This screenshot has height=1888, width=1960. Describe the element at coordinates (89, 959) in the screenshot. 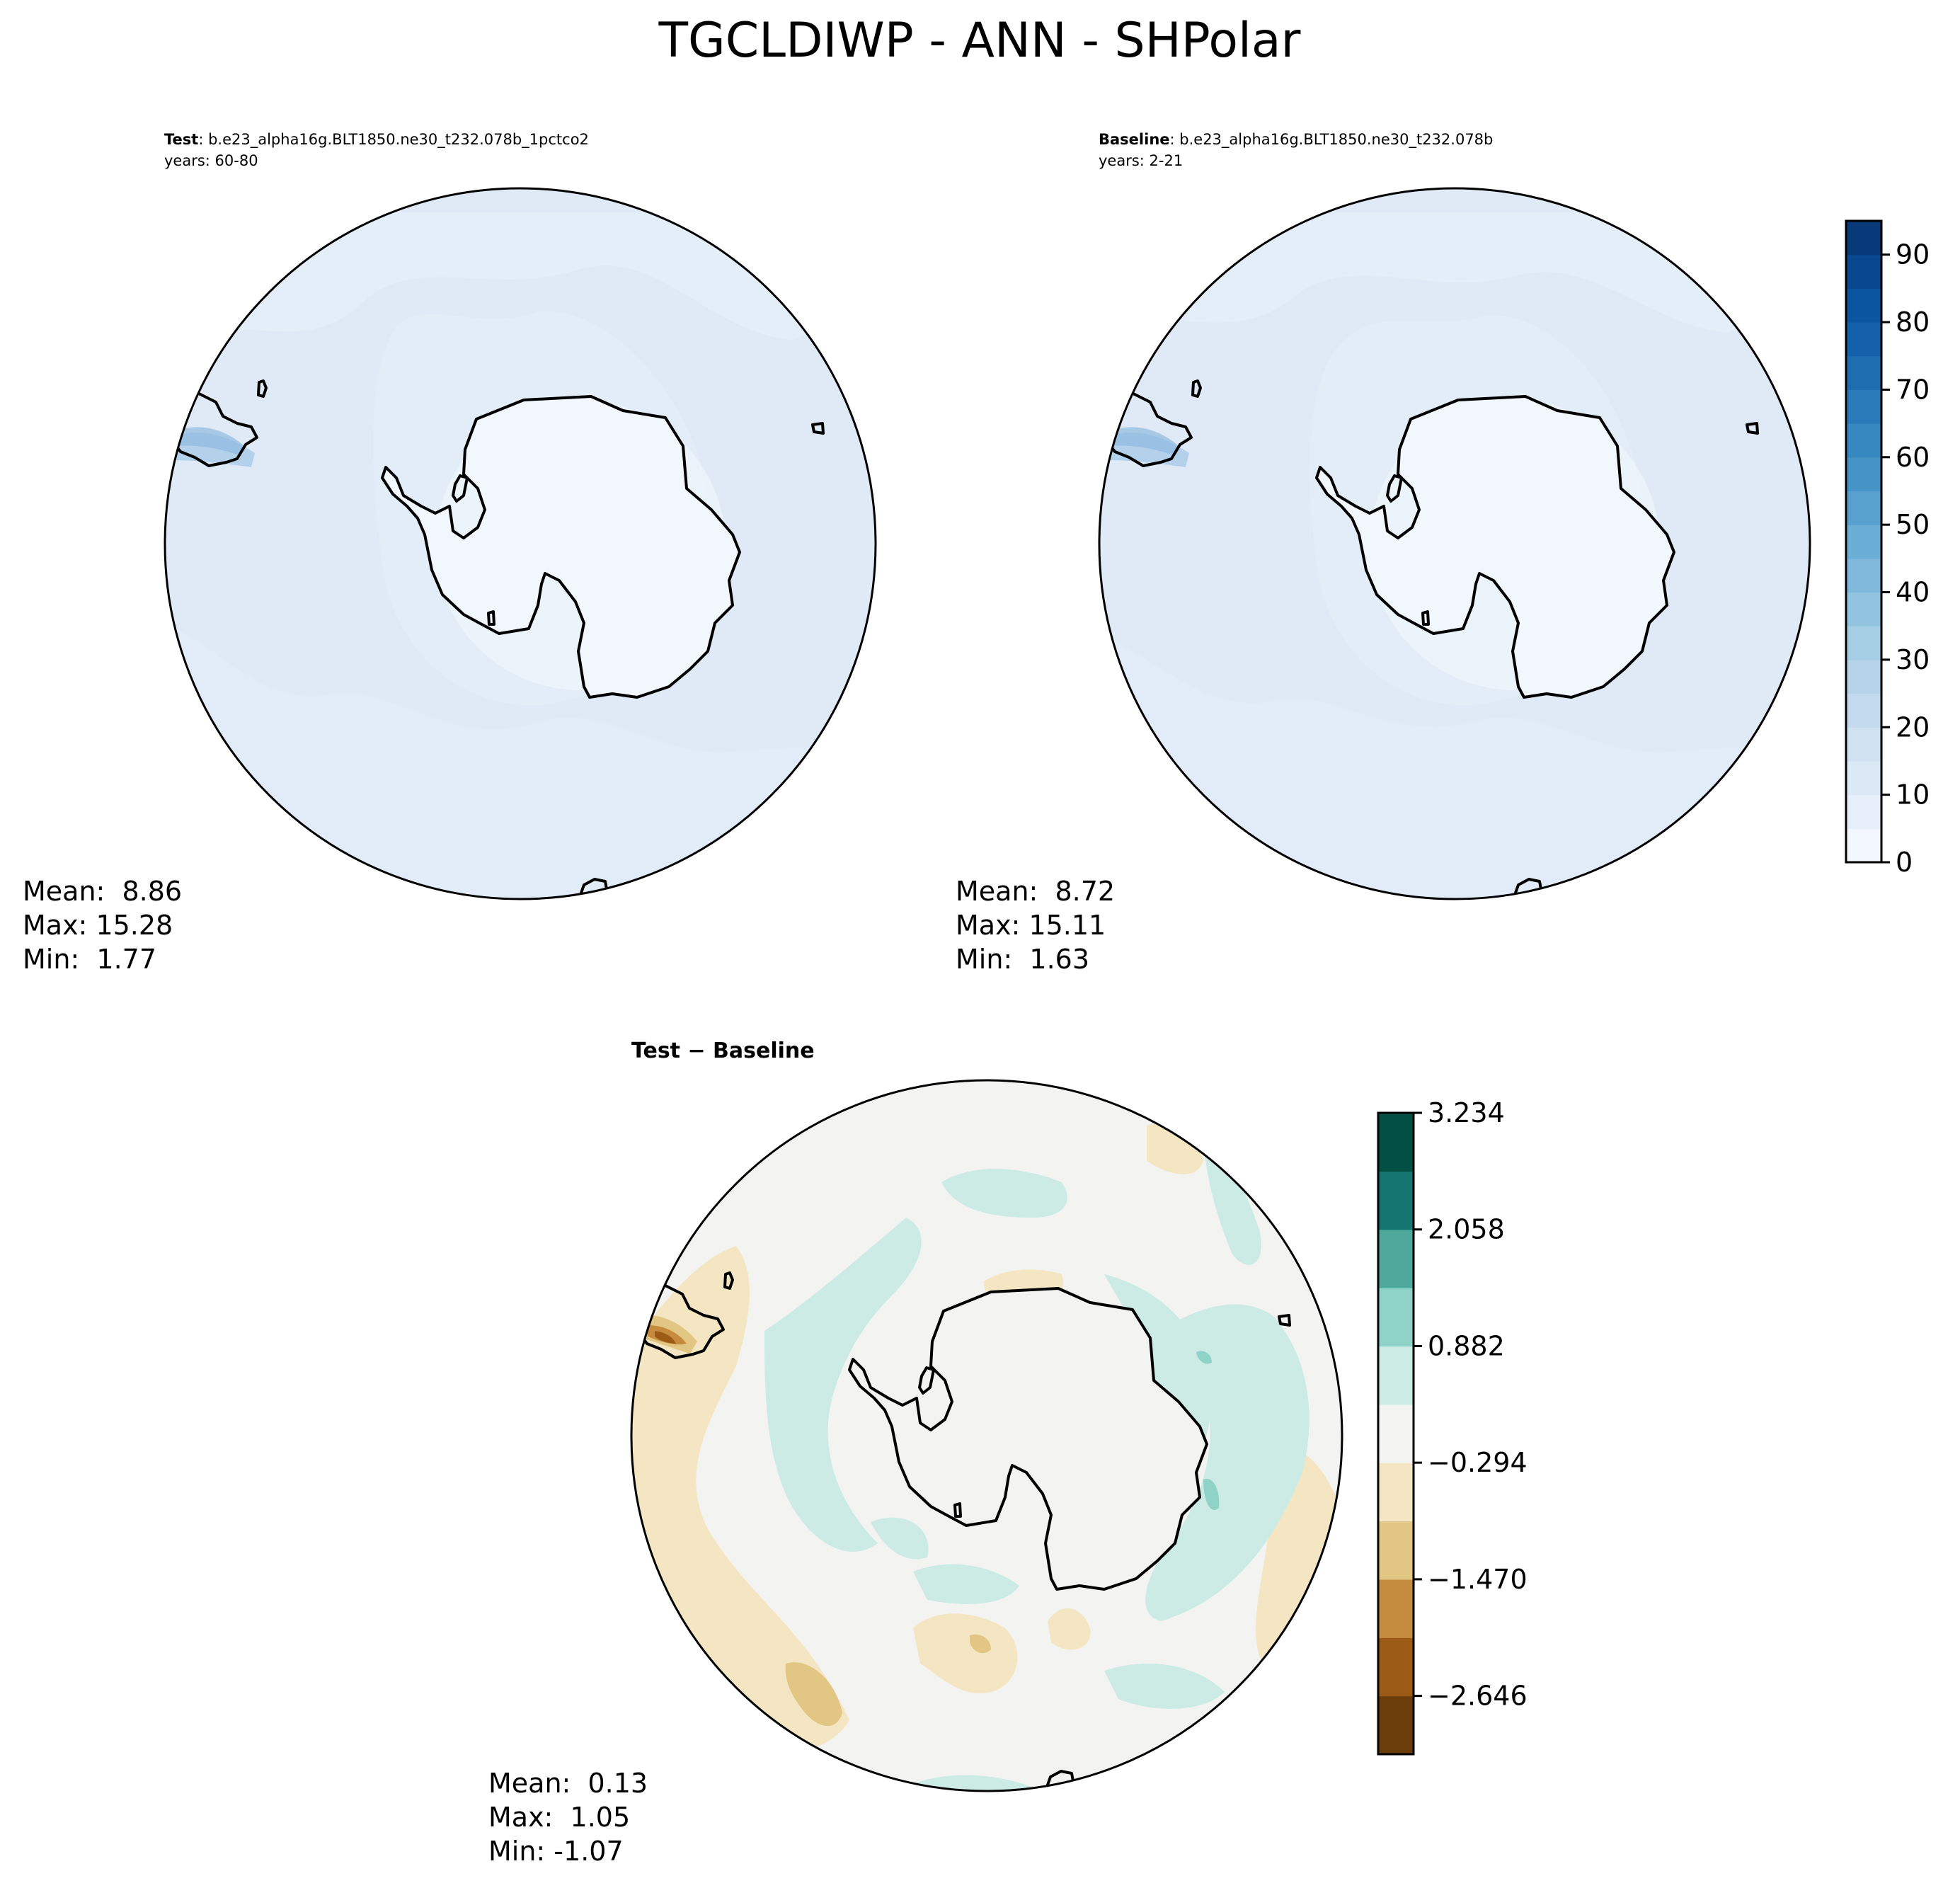

I see `test-stat-min: Min: 1.77` at that location.